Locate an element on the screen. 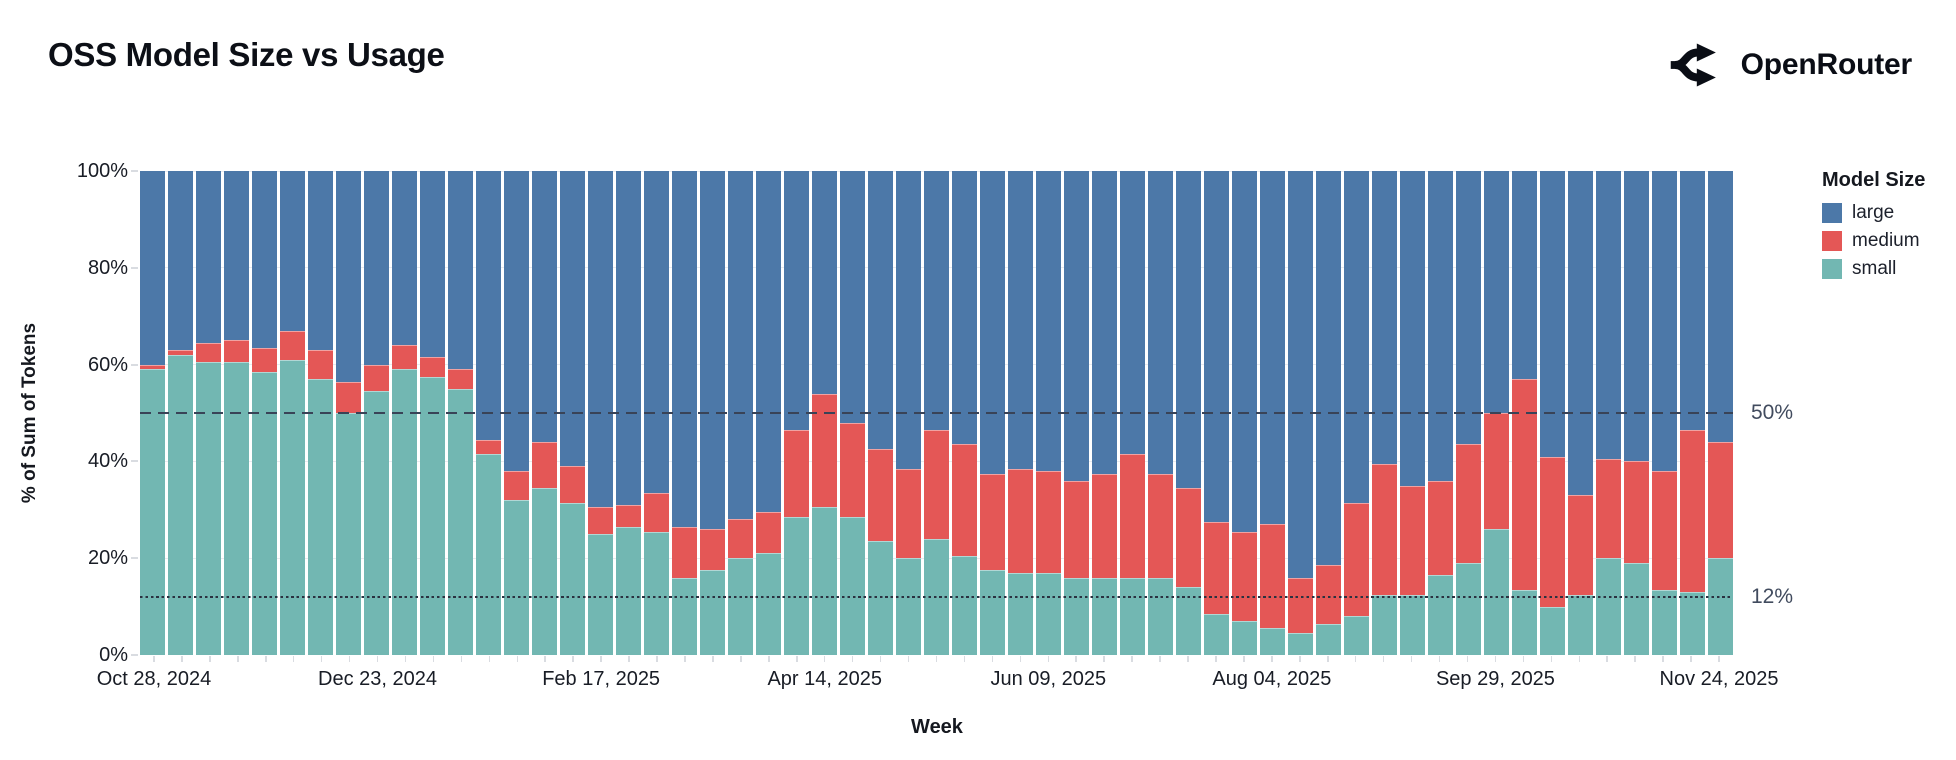 The height and width of the screenshot is (760, 1956). bar-week-Feb 24, 2025 is located at coordinates (629, 413).